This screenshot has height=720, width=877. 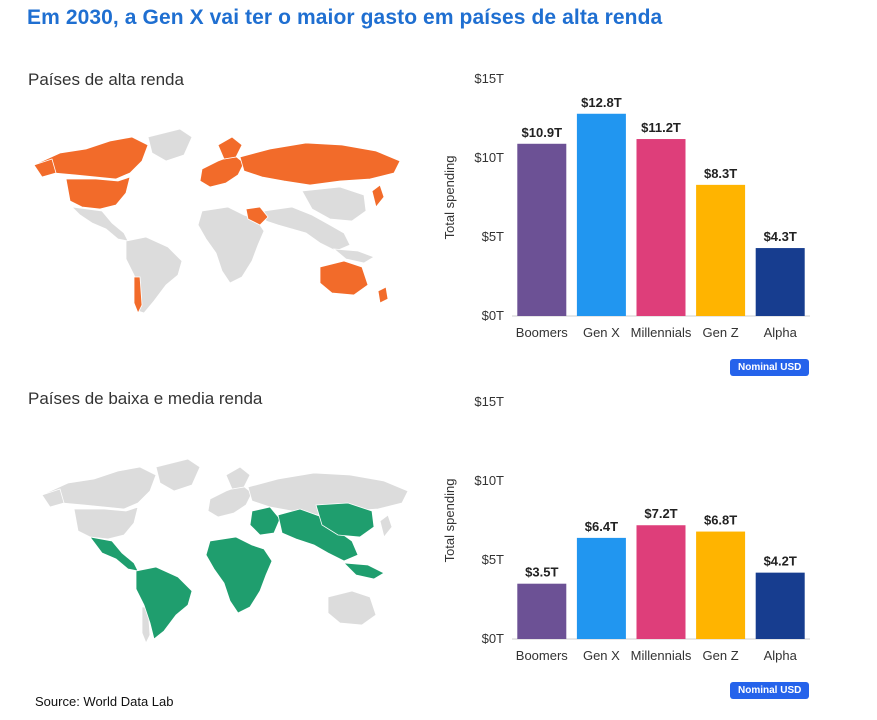 What do you see at coordinates (106, 79) in the screenshot?
I see `section-label-high-income: Países de alta renda` at bounding box center [106, 79].